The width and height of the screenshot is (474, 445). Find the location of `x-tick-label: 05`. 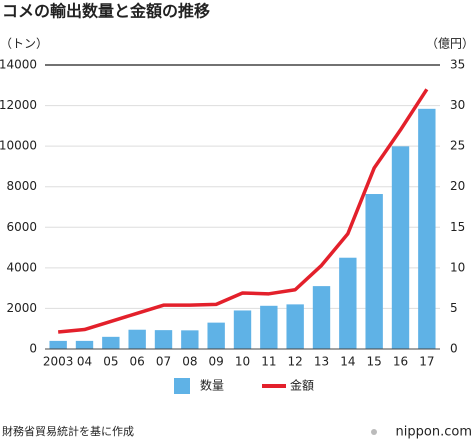

x-tick-label: 05 is located at coordinates (110, 362).